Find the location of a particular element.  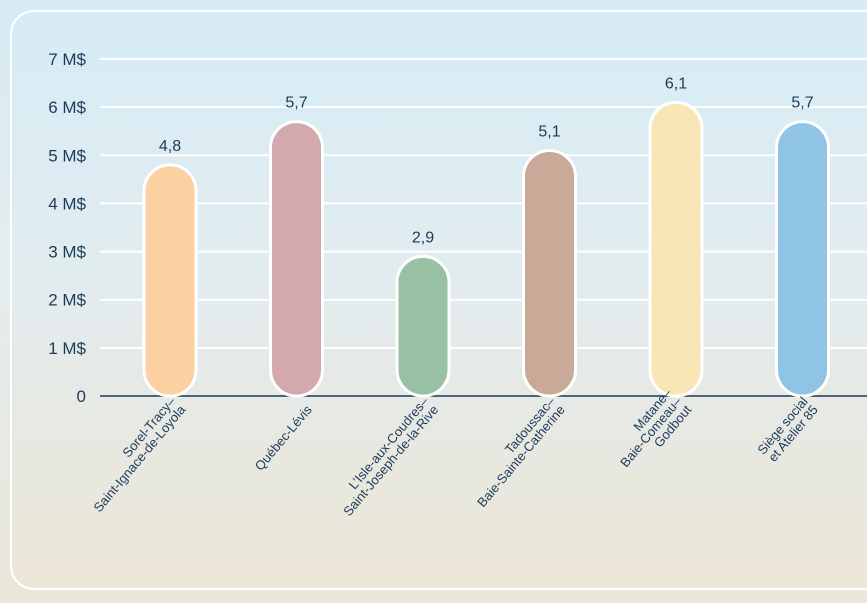

y-tick-label: 2 M$ is located at coordinates (67, 300).